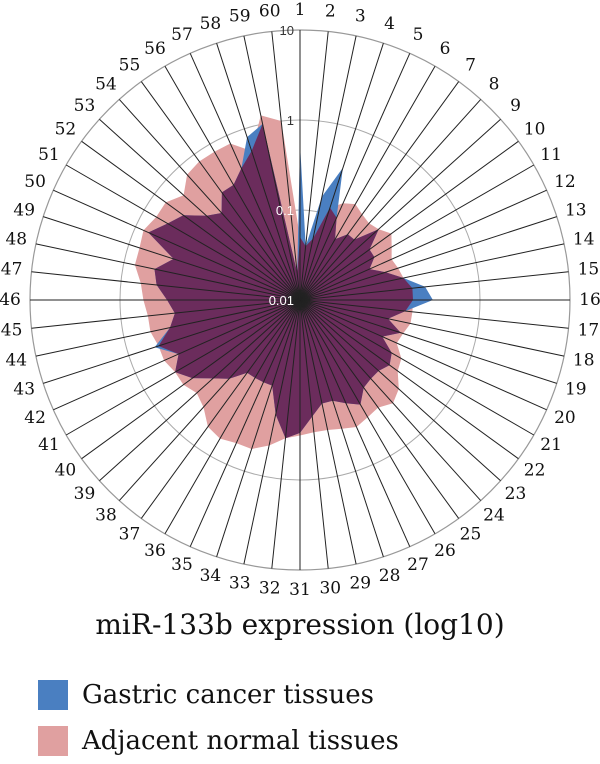 Image resolution: width=600 pixels, height=764 pixels. Describe the element at coordinates (576, 390) in the screenshot. I see `category-label-19: 19` at that location.